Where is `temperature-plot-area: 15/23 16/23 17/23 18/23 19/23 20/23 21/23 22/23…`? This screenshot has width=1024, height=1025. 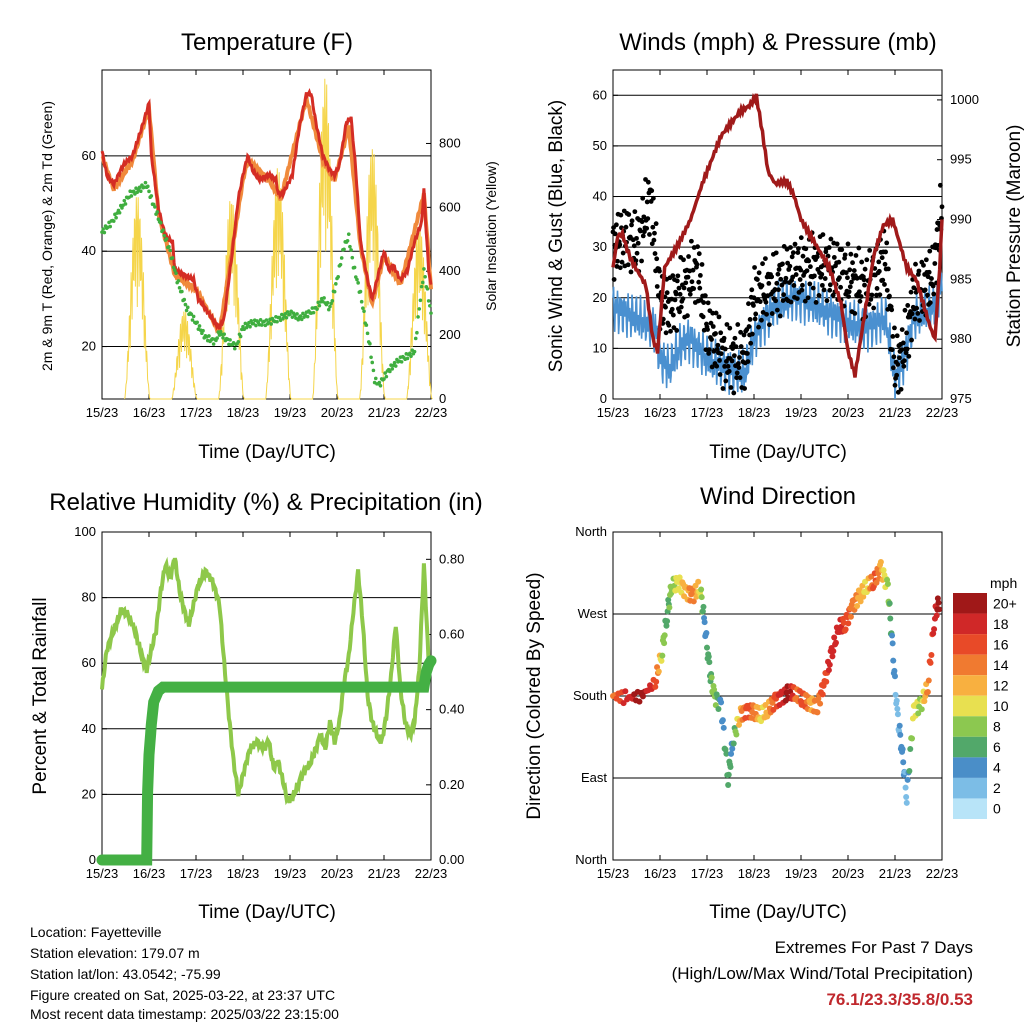
temperature-plot-area: 15/23 16/23 17/23 18/23 19/23 20/23 21/23 22/23… is located at coordinates (271, 245).